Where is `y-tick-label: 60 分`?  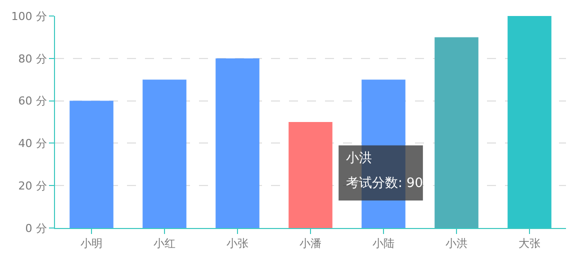
y-tick-label: 60 分 is located at coordinates (32, 101).